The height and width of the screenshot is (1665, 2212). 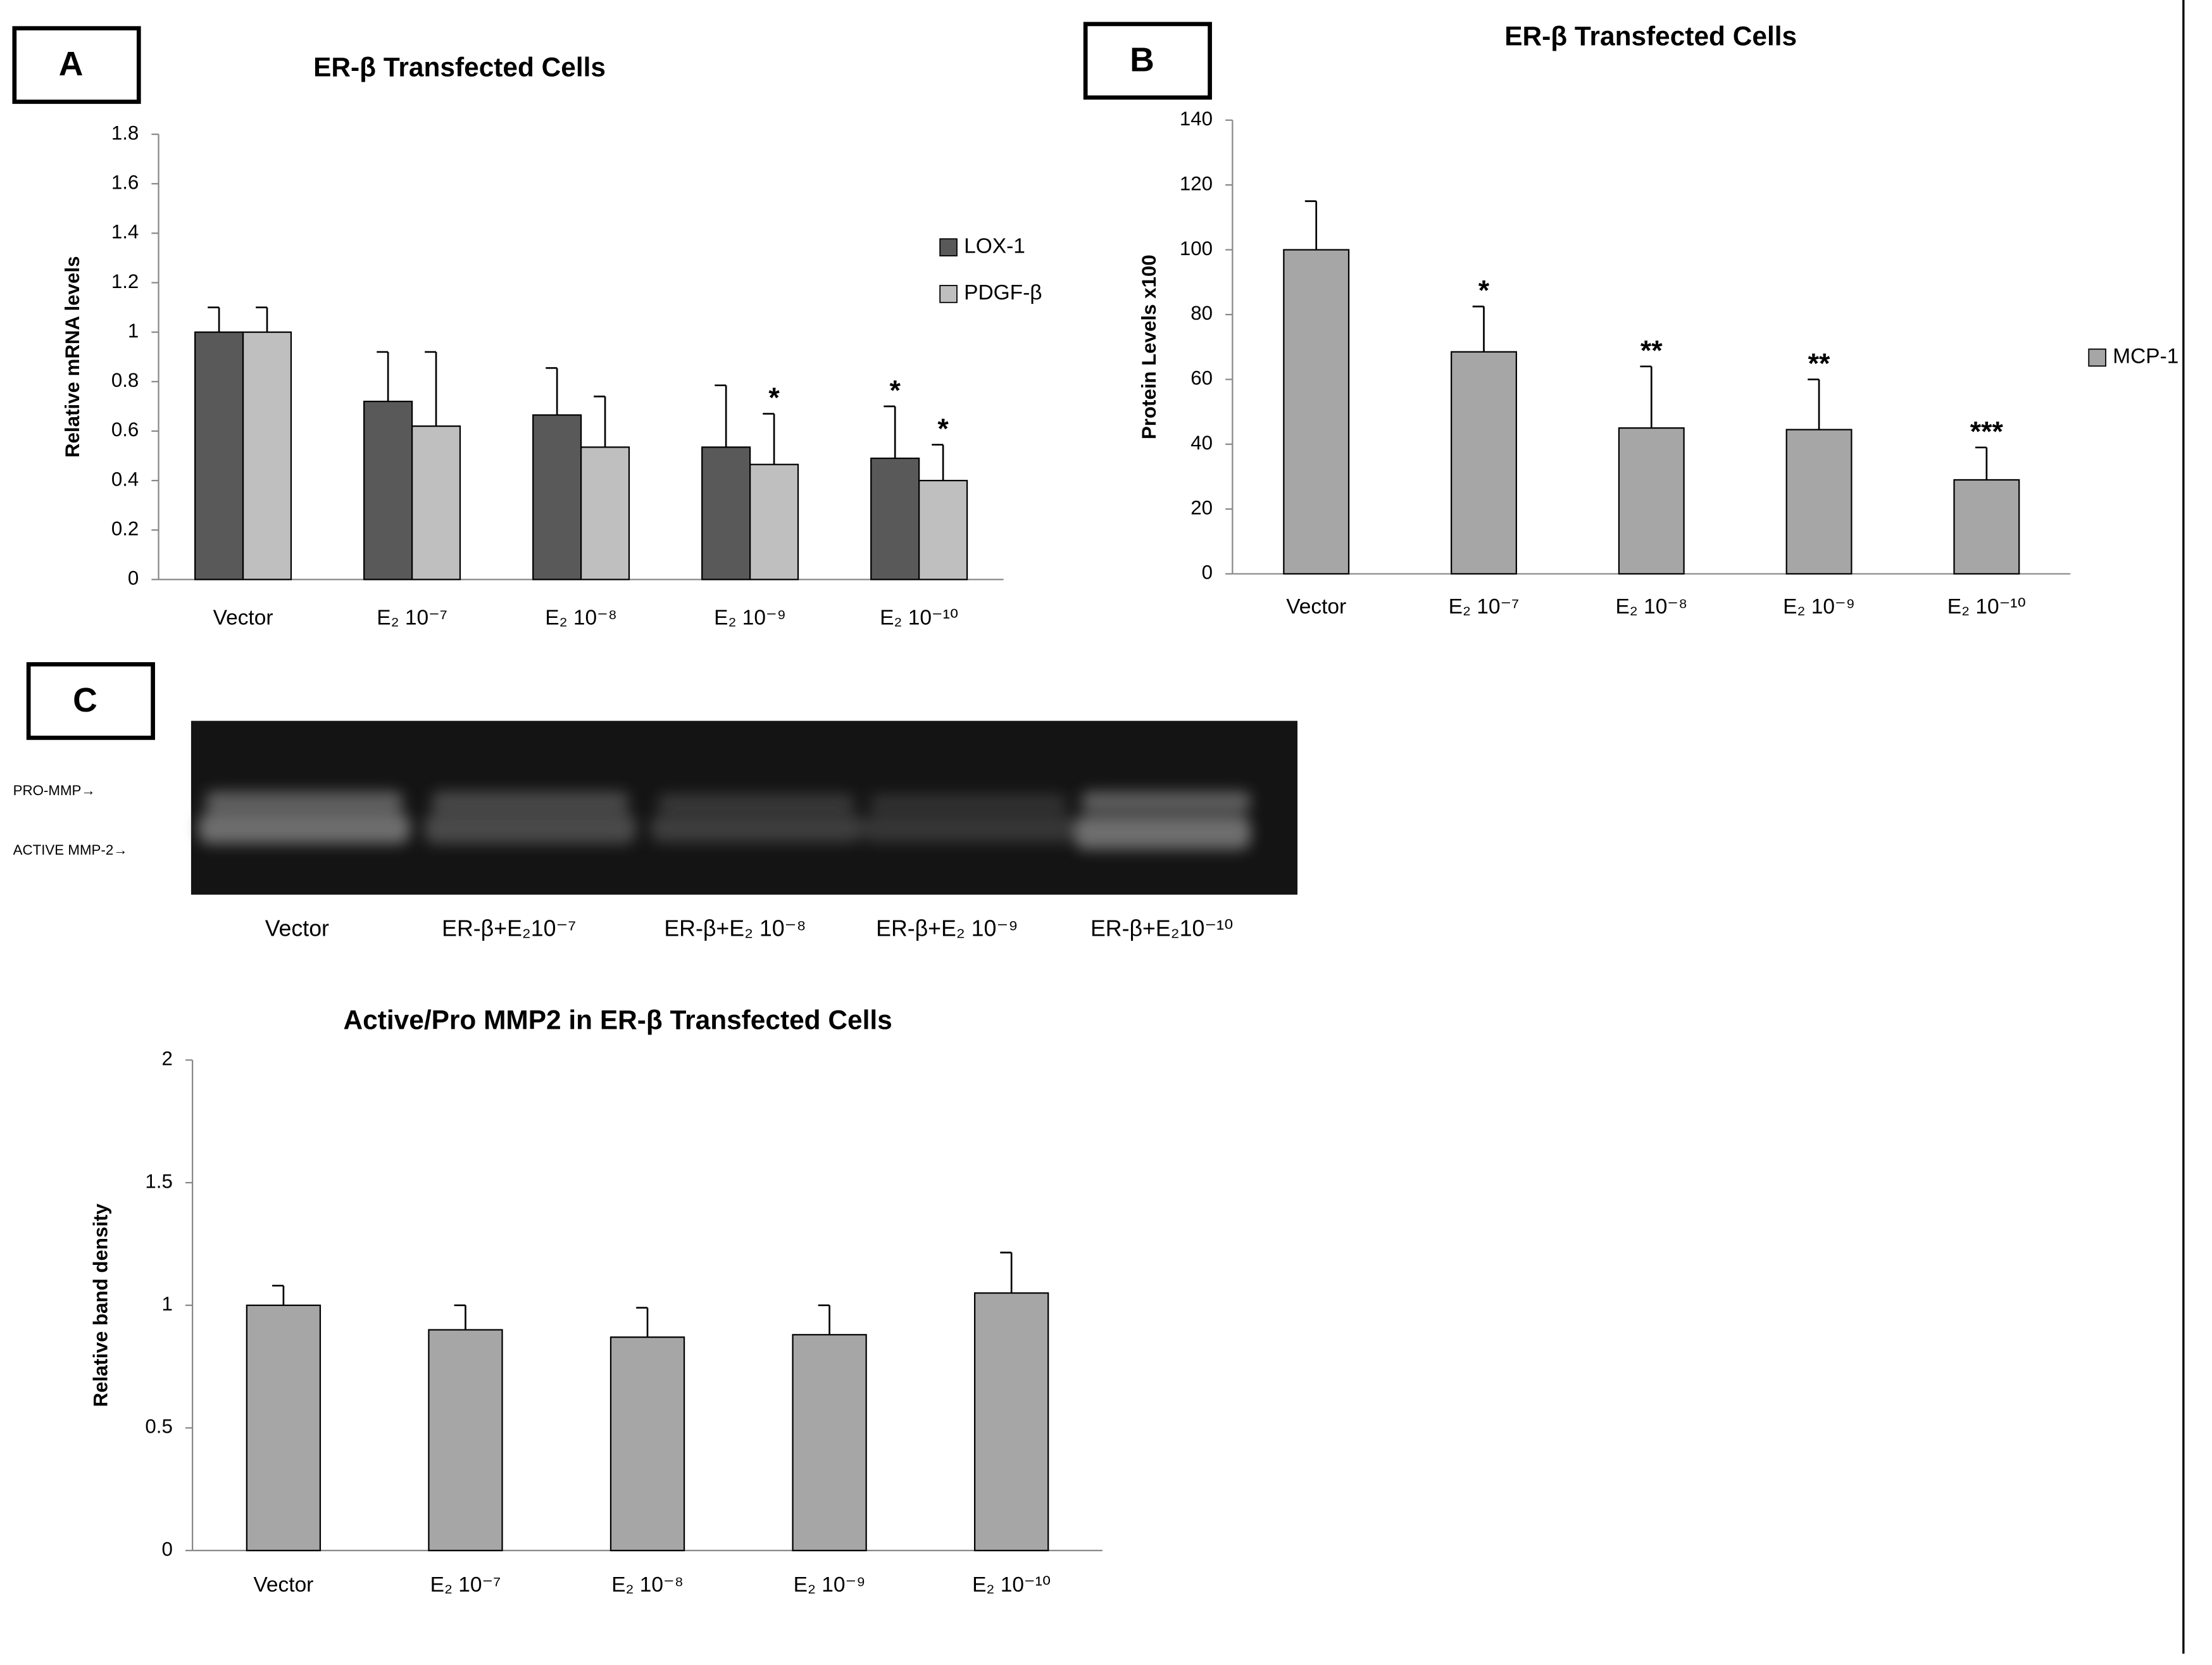 I want to click on y-tick-label: 120, so click(x=1197, y=183).